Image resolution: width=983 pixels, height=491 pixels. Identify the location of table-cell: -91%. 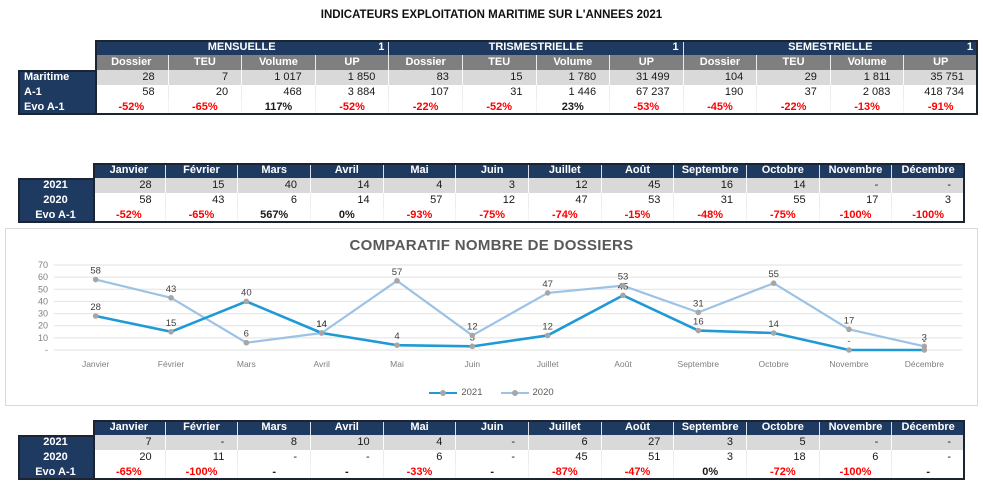
(941, 107).